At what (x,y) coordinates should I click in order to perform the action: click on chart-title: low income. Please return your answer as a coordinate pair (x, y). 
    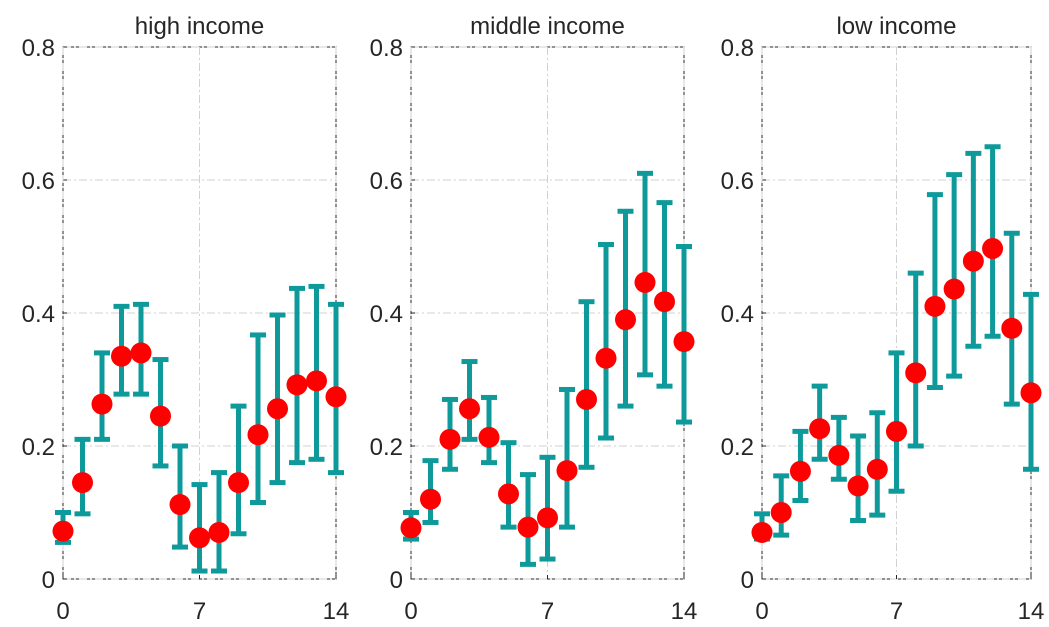
    Looking at the image, I should click on (896, 26).